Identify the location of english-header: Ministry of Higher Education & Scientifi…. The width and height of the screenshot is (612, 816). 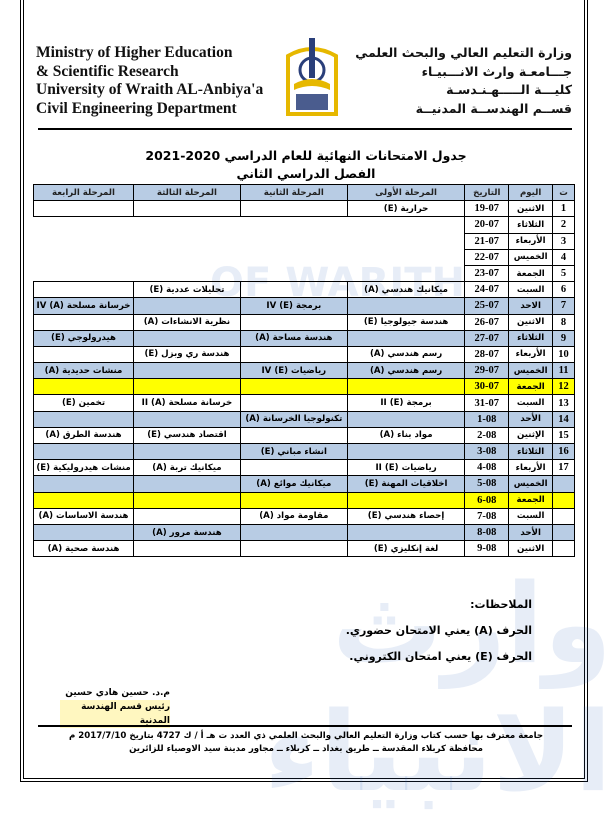
(149, 81).